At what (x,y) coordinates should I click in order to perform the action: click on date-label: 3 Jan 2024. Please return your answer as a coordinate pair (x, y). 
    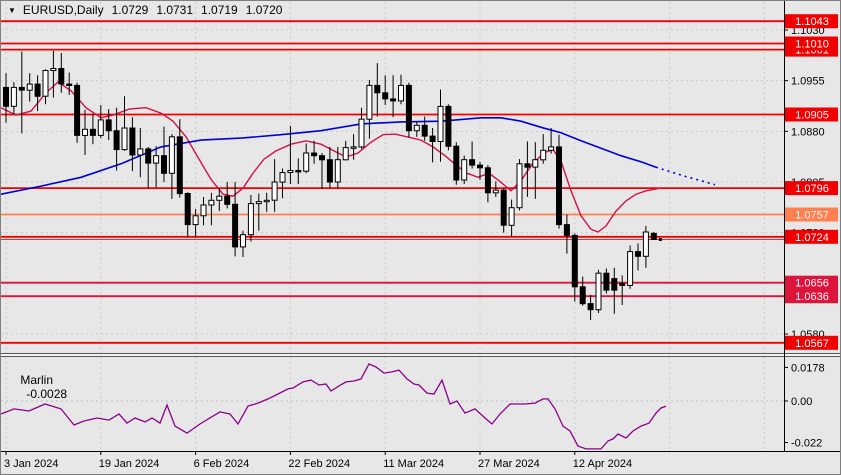
    Looking at the image, I should click on (31, 464).